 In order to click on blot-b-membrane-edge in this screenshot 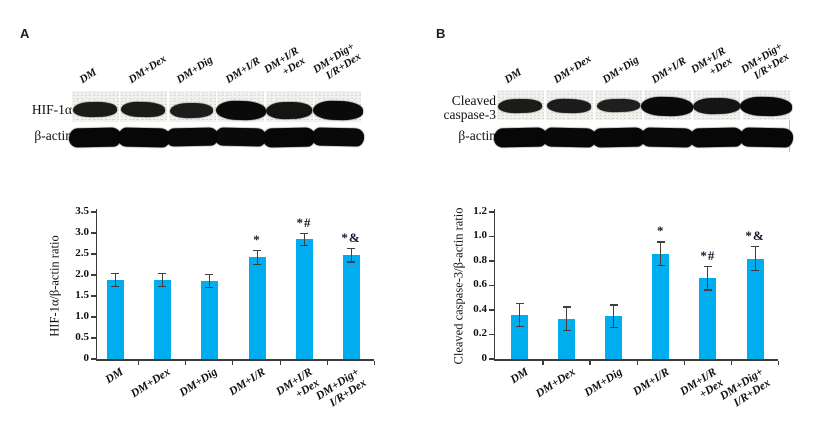, I will do `click(789, 121)`.